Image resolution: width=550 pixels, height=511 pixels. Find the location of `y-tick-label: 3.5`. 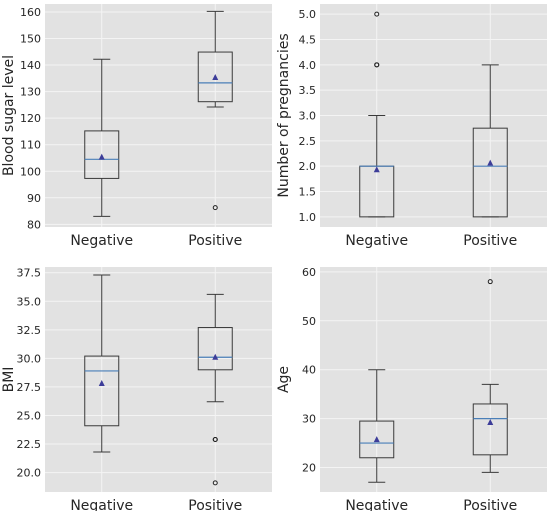

y-tick-label: 3.5 is located at coordinates (308, 90).